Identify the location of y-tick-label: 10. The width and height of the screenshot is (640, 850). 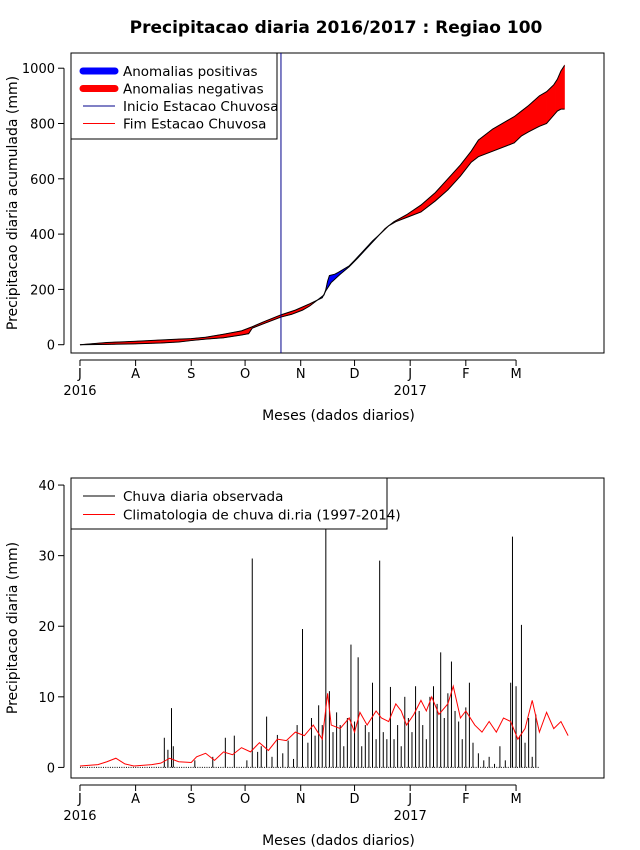
(46, 698).